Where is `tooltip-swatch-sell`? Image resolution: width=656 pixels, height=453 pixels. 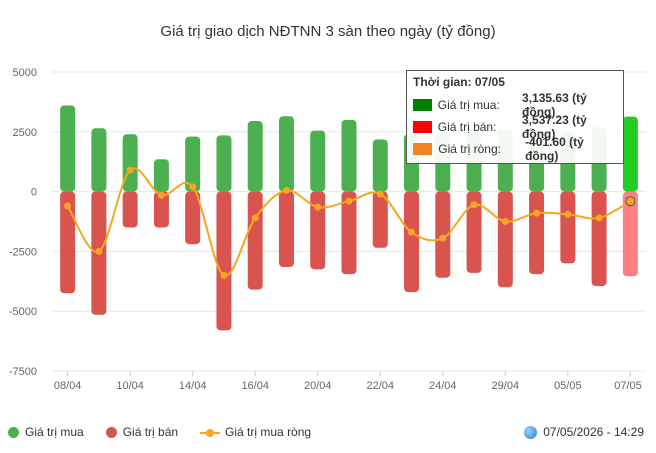 tooltip-swatch-sell is located at coordinates (422, 127).